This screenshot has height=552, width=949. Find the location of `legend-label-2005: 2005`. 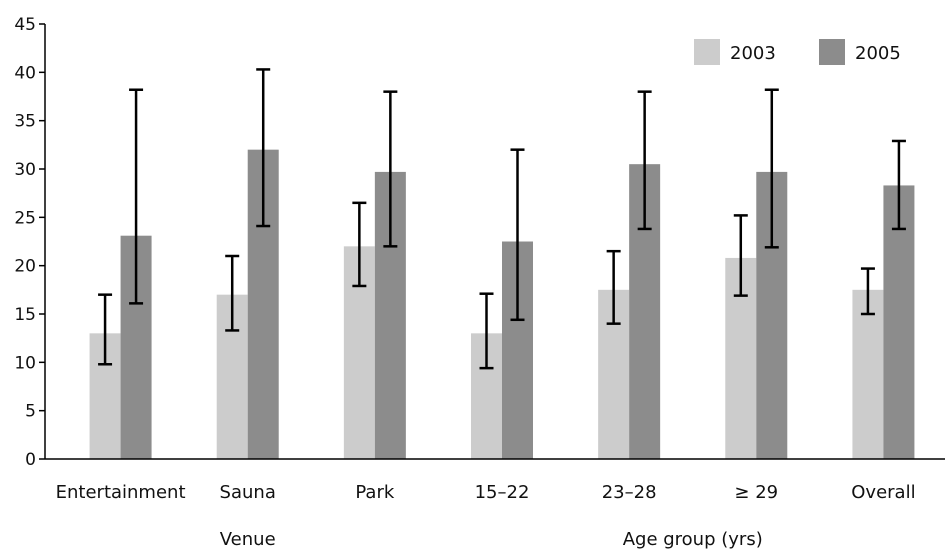

legend-label-2005: 2005 is located at coordinates (878, 53).